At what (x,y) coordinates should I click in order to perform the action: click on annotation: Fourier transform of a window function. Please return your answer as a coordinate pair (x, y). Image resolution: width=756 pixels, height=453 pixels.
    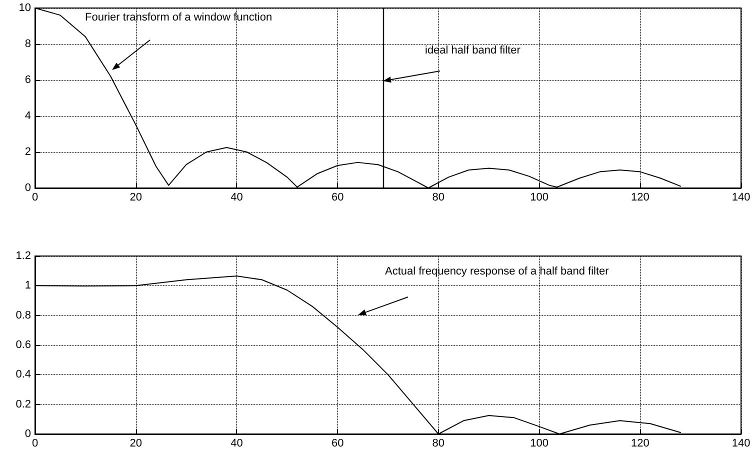
    Looking at the image, I should click on (178, 18).